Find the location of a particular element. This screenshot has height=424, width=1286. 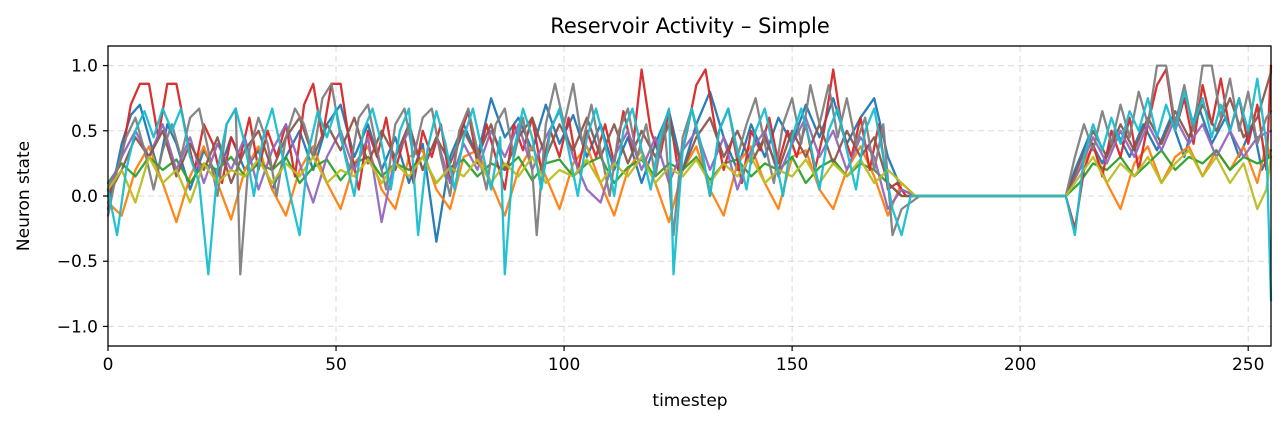

x-tick-label: 200 is located at coordinates (1020, 365).